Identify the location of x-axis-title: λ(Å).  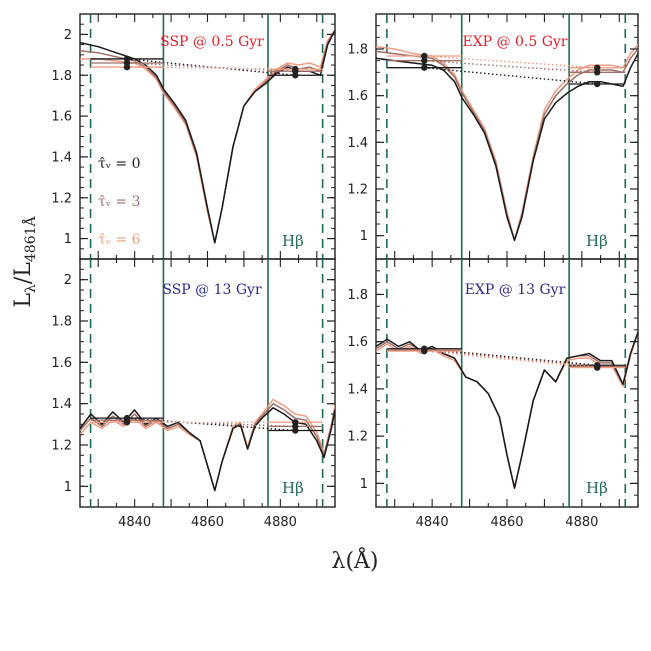
(355, 560).